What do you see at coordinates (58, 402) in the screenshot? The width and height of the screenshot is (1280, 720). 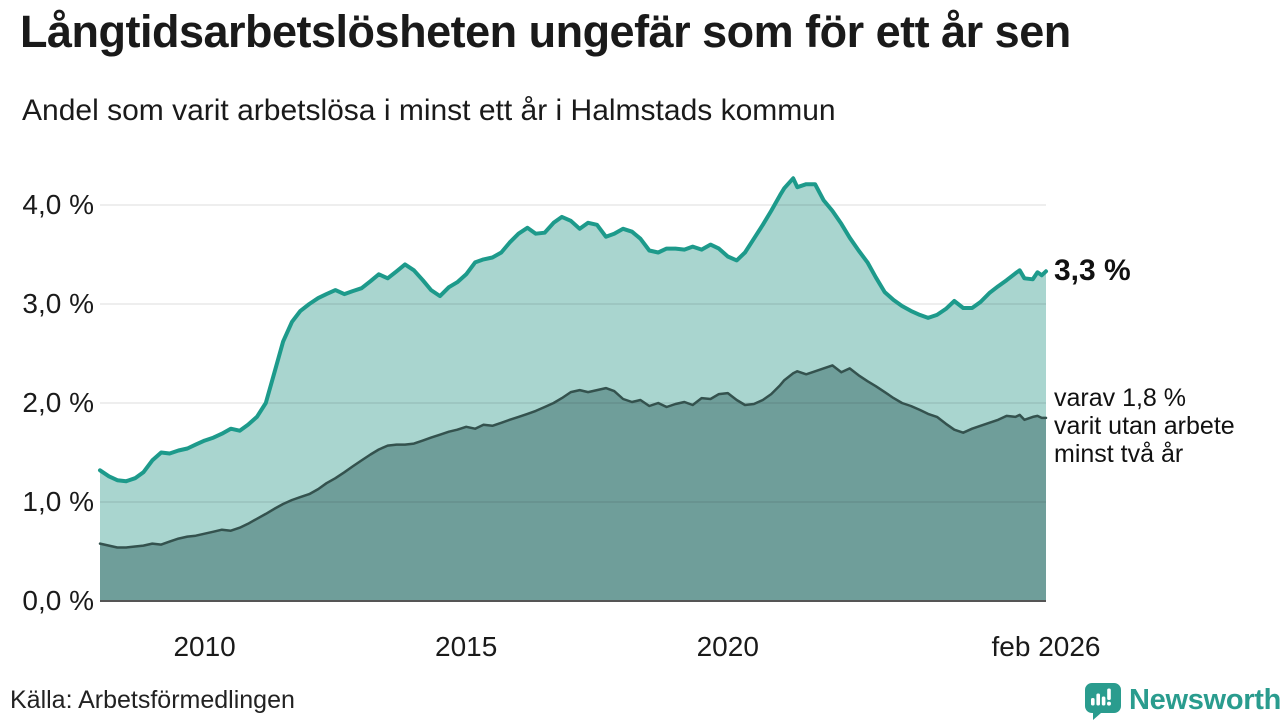 I see `y-tick-label: 2,0 %` at bounding box center [58, 402].